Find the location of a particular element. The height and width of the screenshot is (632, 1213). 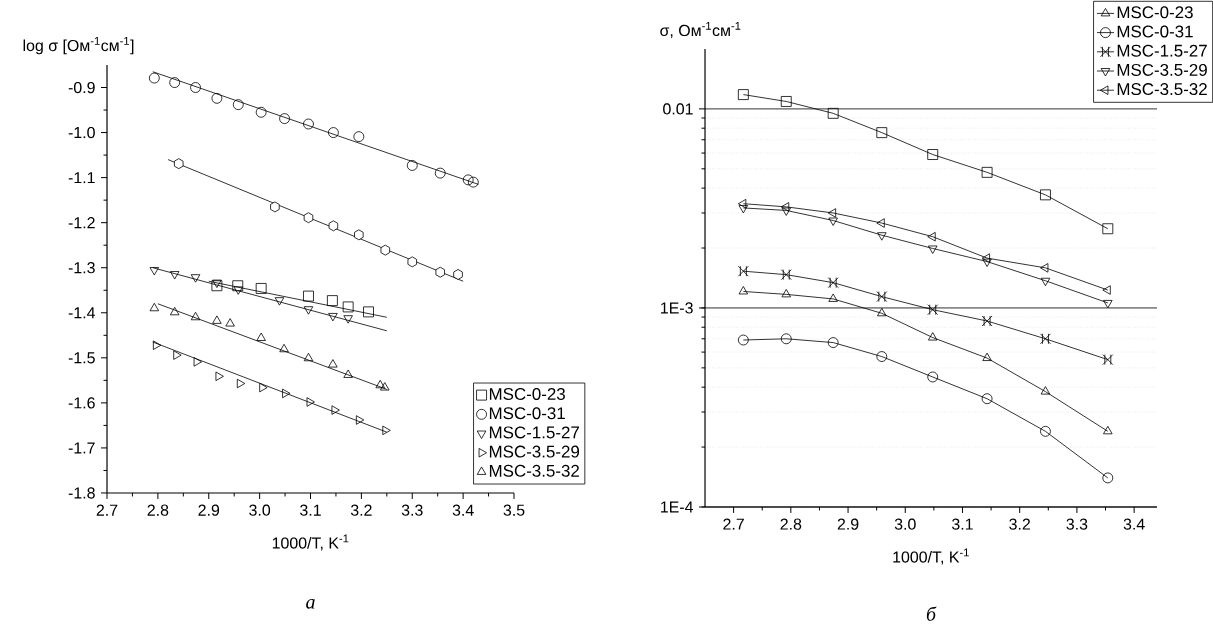

y-tick-label: 1E-3 is located at coordinates (677, 308).